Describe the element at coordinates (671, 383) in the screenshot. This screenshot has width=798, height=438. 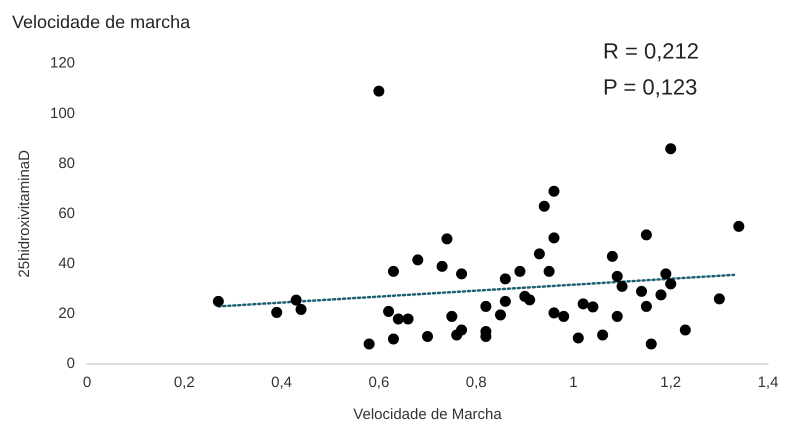
I see `x-tick-label: 1,2` at that location.